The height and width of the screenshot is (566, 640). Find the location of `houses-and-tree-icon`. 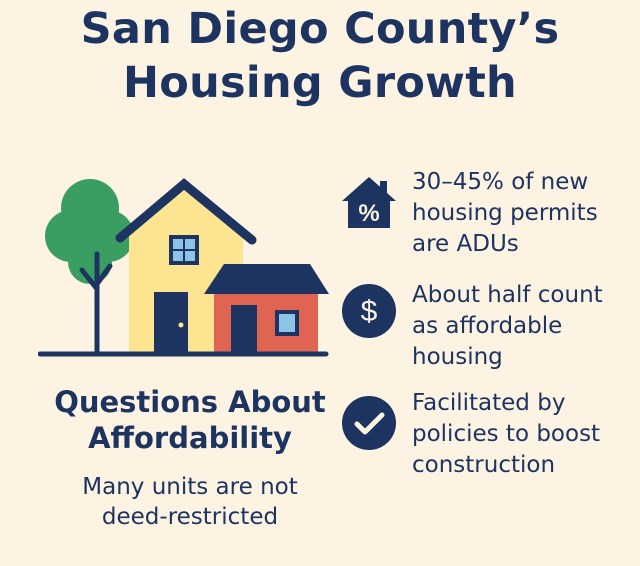

houses-and-tree-icon is located at coordinates (183, 267).